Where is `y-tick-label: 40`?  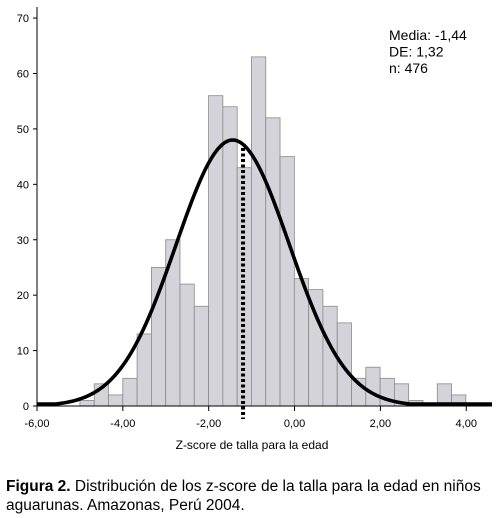 y-tick-label: 40 is located at coordinates (23, 185).